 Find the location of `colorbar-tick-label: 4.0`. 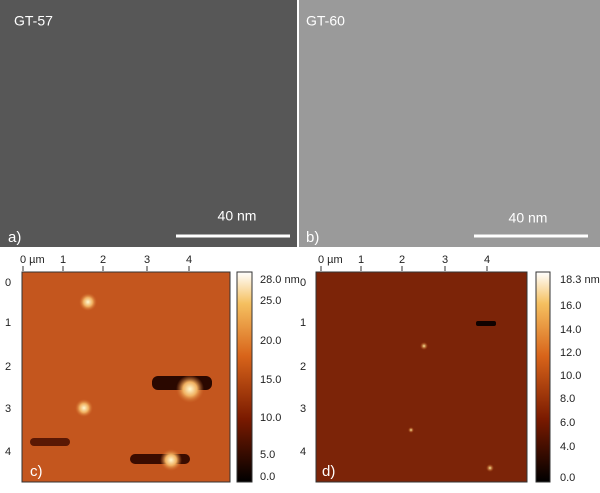

colorbar-tick-label: 4.0 is located at coordinates (567, 447).